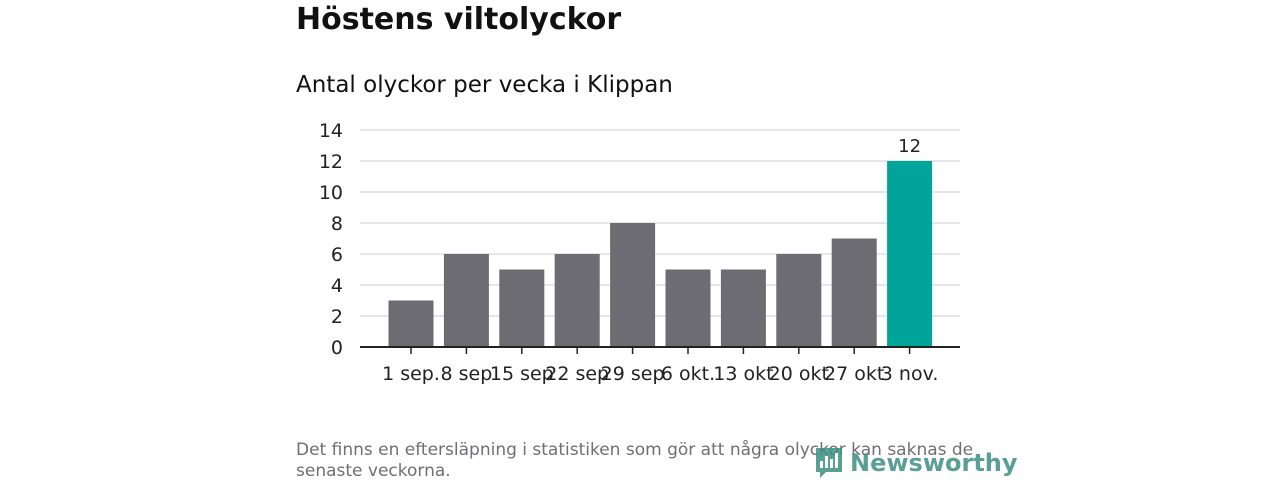 The height and width of the screenshot is (482, 1280). Describe the element at coordinates (467, 374) in the screenshot. I see `x-tick-label: 8 sep` at that location.